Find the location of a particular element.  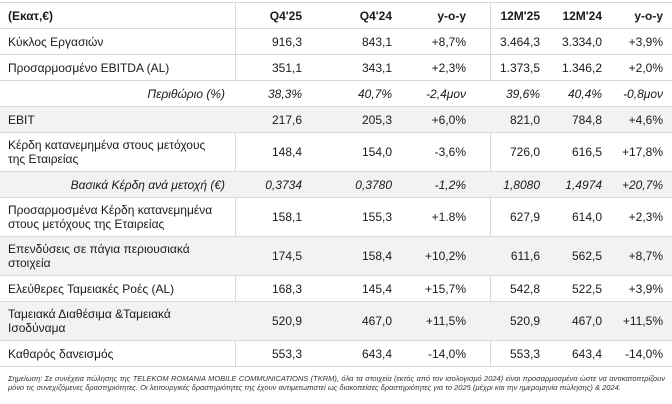

cell-value-12m-25: 611,6 is located at coordinates (525, 256).